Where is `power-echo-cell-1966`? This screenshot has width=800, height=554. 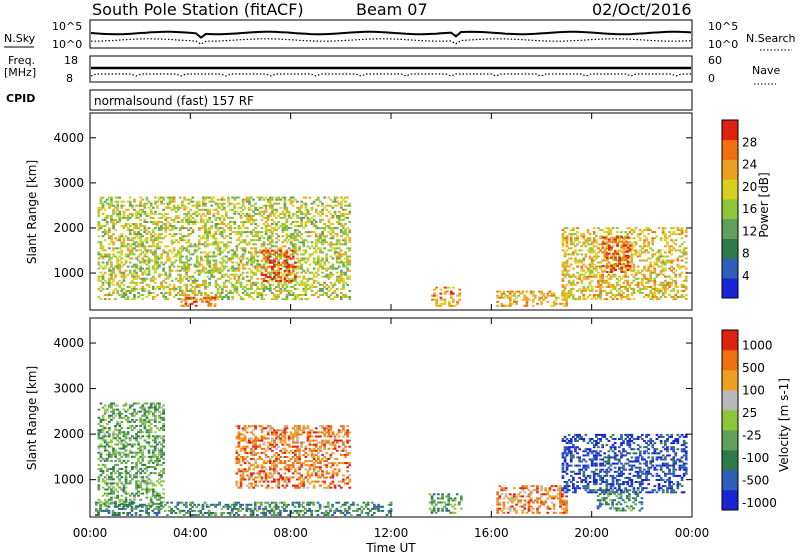
power-echo-cell-1966 is located at coordinates (285, 215).